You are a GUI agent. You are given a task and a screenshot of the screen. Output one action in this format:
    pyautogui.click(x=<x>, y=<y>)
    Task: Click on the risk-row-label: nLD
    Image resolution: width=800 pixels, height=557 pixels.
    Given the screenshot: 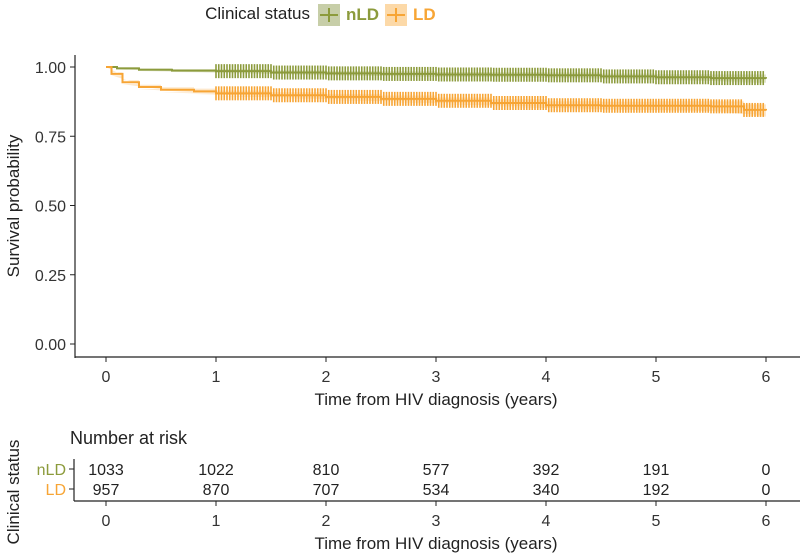 What is the action you would take?
    pyautogui.click(x=51, y=470)
    